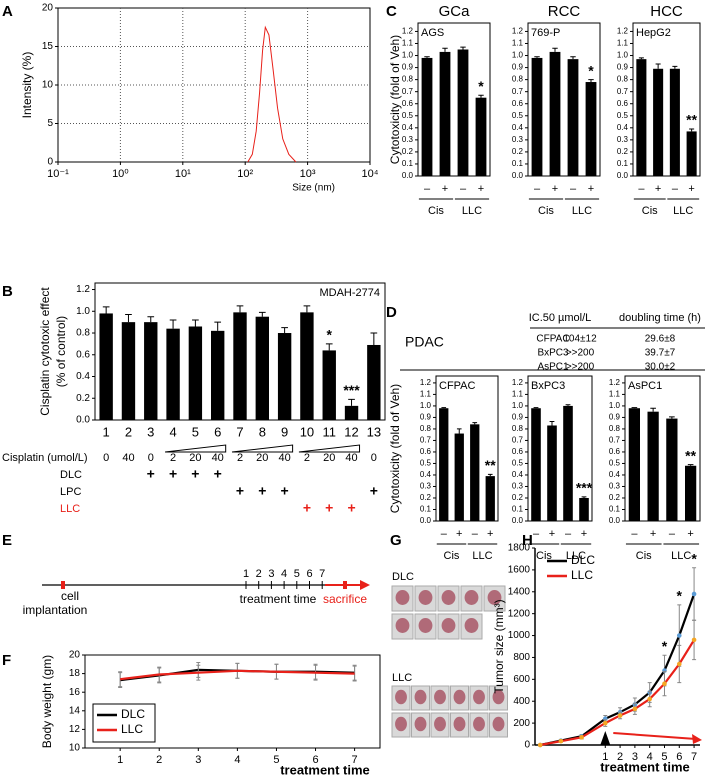 The height and width of the screenshot is (778, 709). Describe the element at coordinates (329, 431) in the screenshot. I see `x-tick-label: 11` at that location.